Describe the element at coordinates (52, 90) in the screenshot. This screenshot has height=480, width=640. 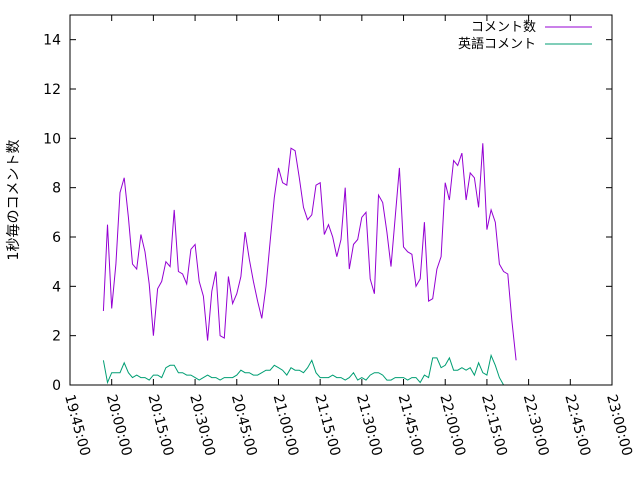
I see `y-tick-label: 12` at that location.